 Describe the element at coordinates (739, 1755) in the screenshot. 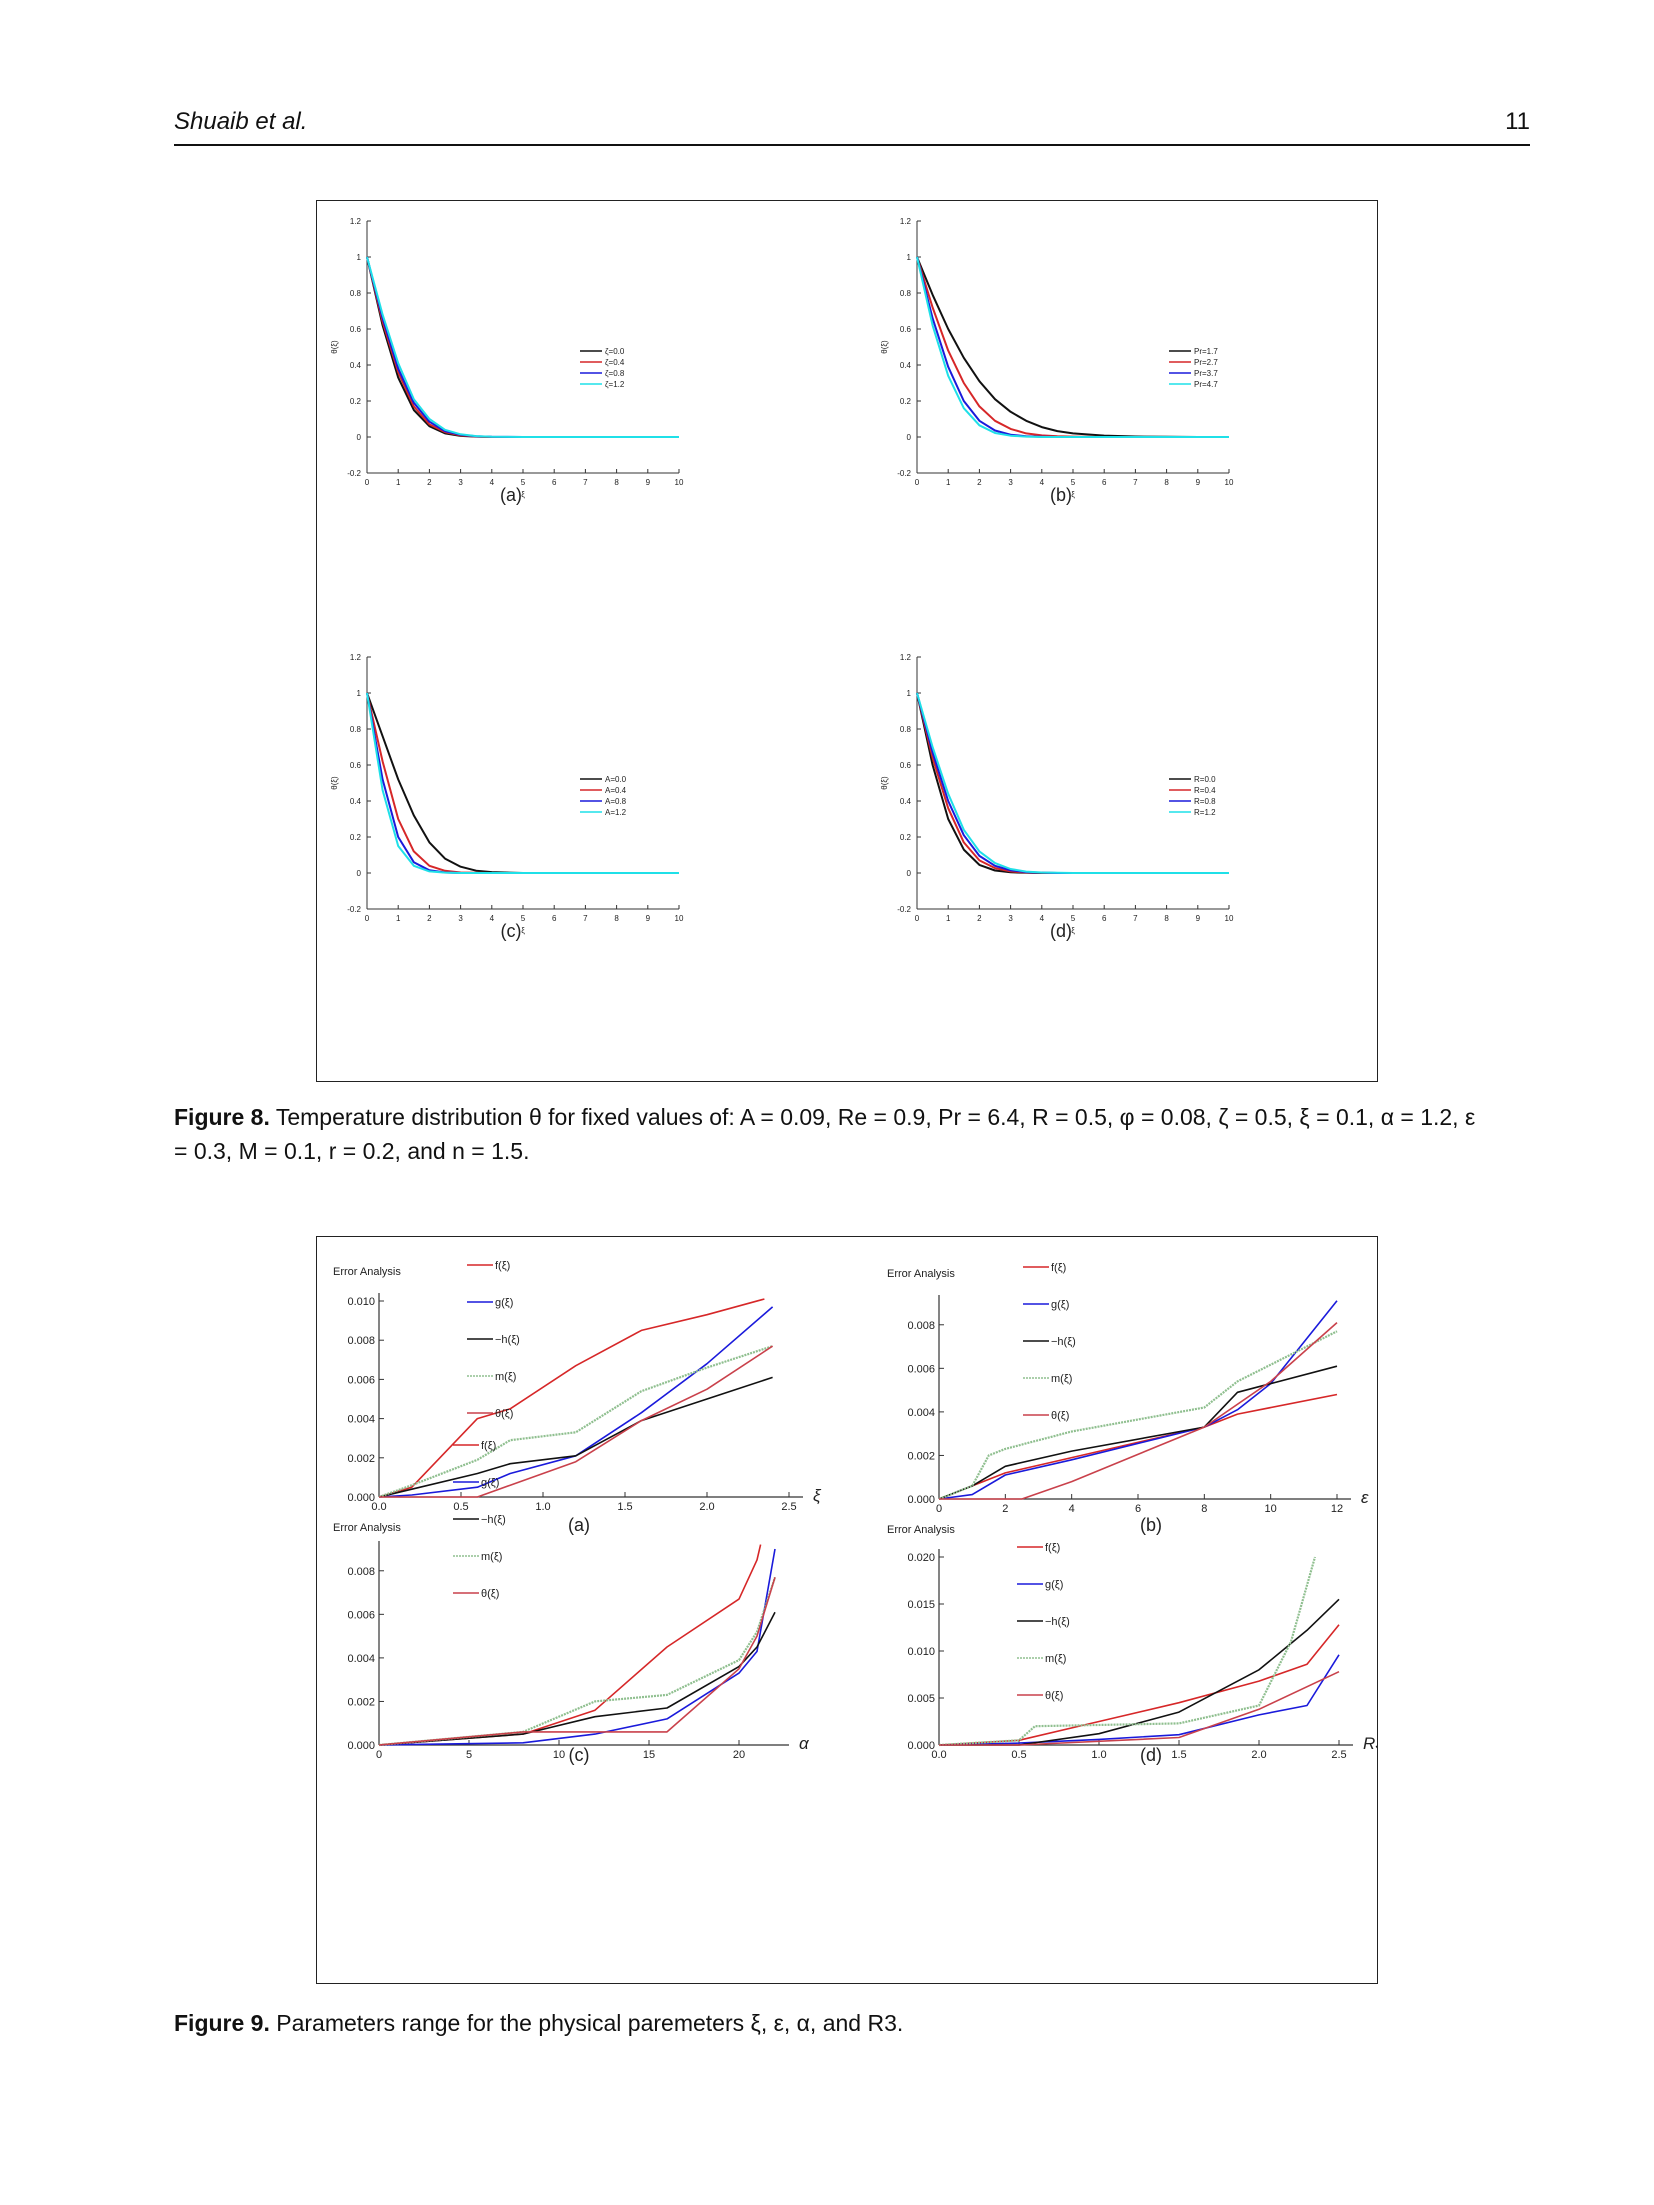

I see `x-tick-label: 20` at that location.